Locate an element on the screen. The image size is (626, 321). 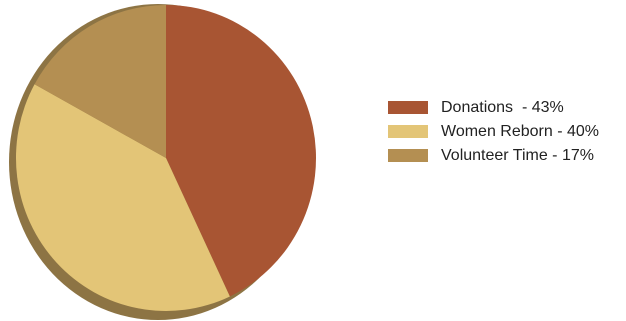
legend-item-donations: Donations - 43% is located at coordinates (493, 107).